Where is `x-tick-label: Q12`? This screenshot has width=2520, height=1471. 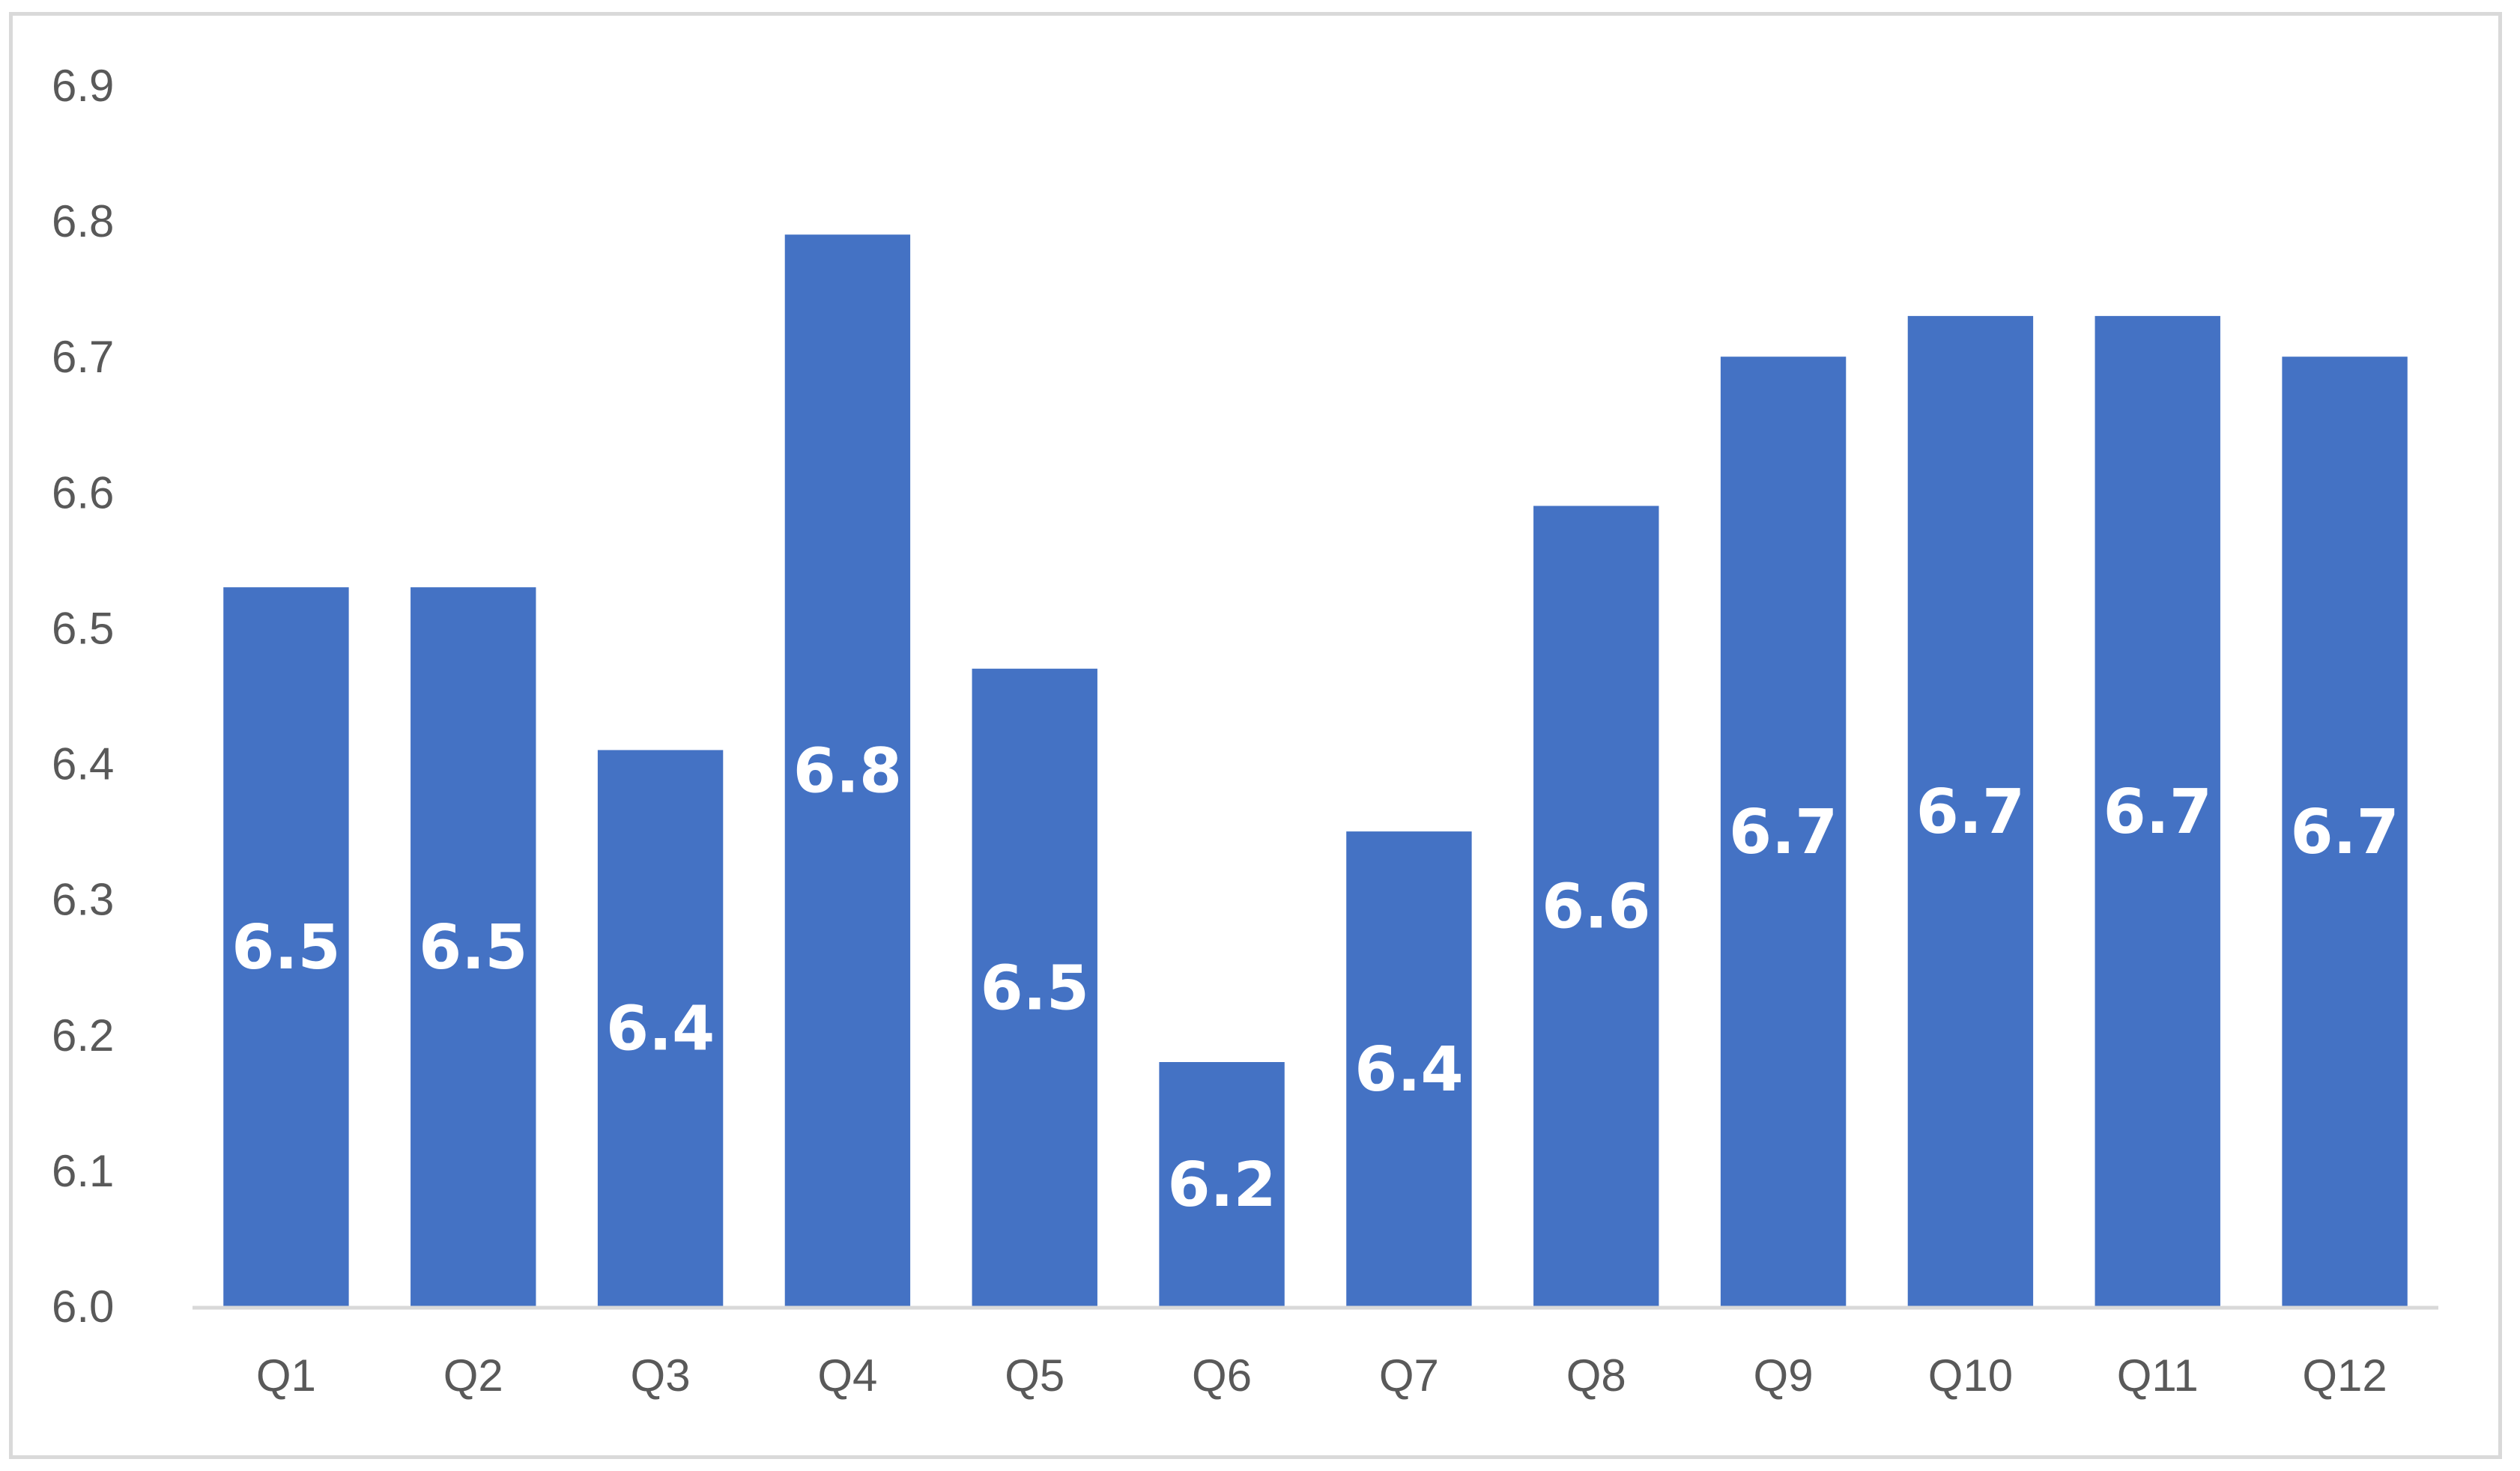
x-tick-label: Q12 is located at coordinates (2344, 1376).